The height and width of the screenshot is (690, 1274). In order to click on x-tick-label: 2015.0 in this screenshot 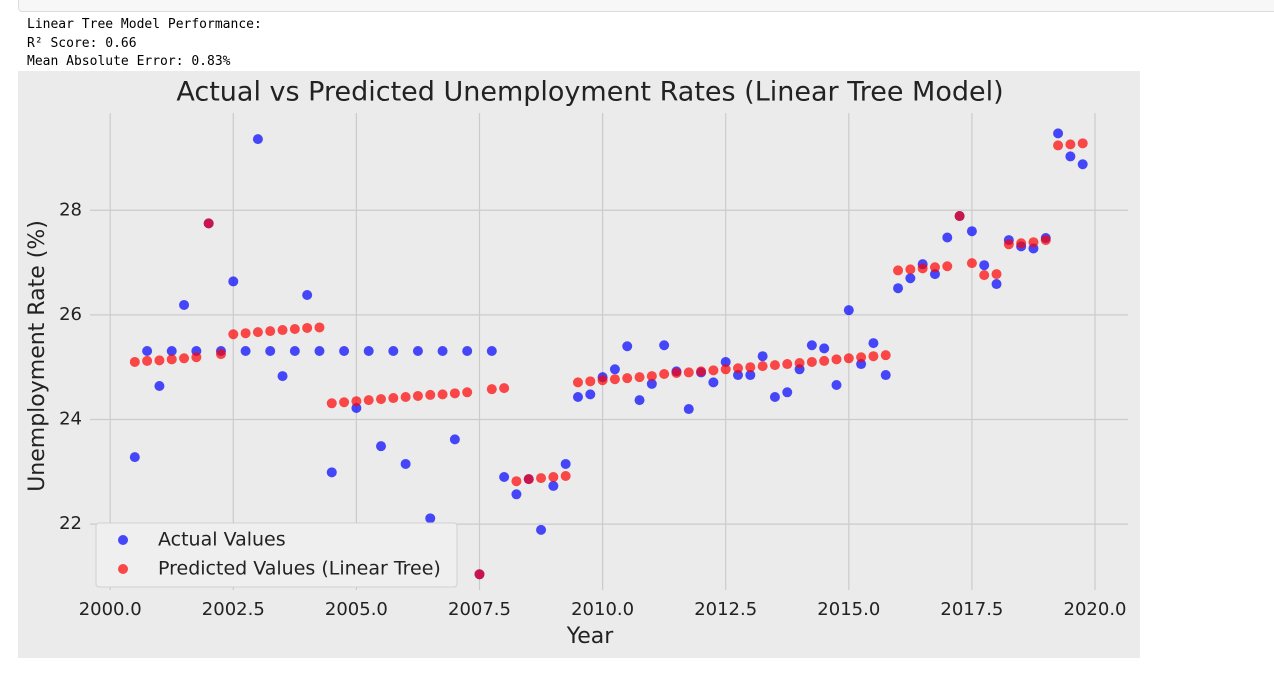, I will do `click(848, 609)`.